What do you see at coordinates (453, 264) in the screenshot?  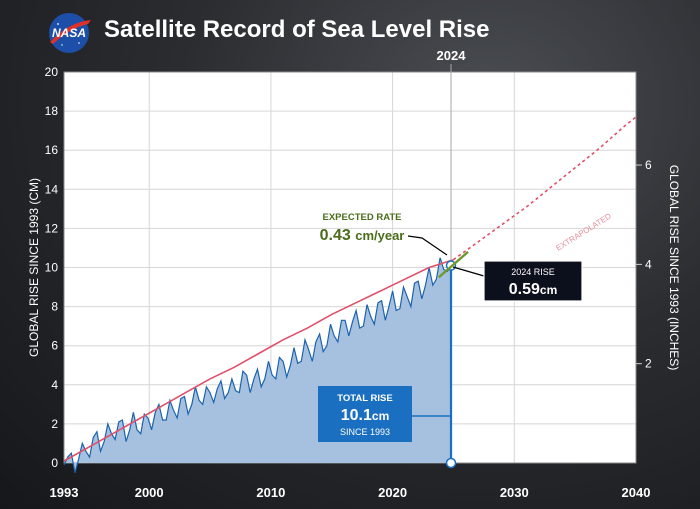 I see `expected-rate-line` at bounding box center [453, 264].